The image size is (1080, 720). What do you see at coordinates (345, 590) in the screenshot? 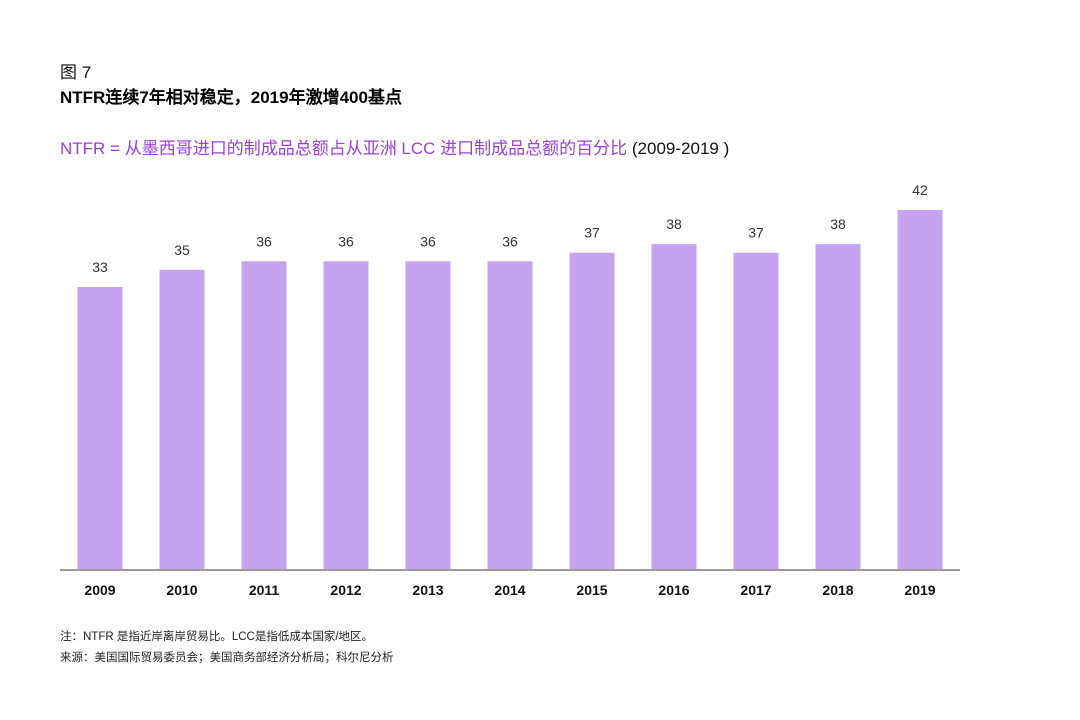
I see `category-label-2012: 2012` at bounding box center [345, 590].